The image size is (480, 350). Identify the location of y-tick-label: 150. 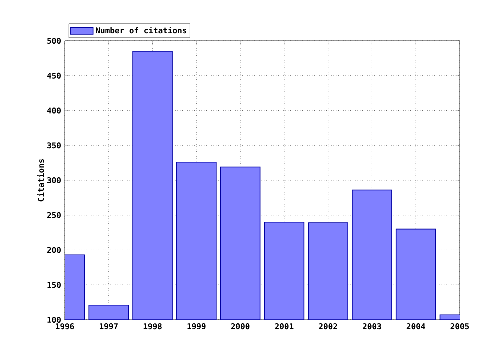
(54, 285).